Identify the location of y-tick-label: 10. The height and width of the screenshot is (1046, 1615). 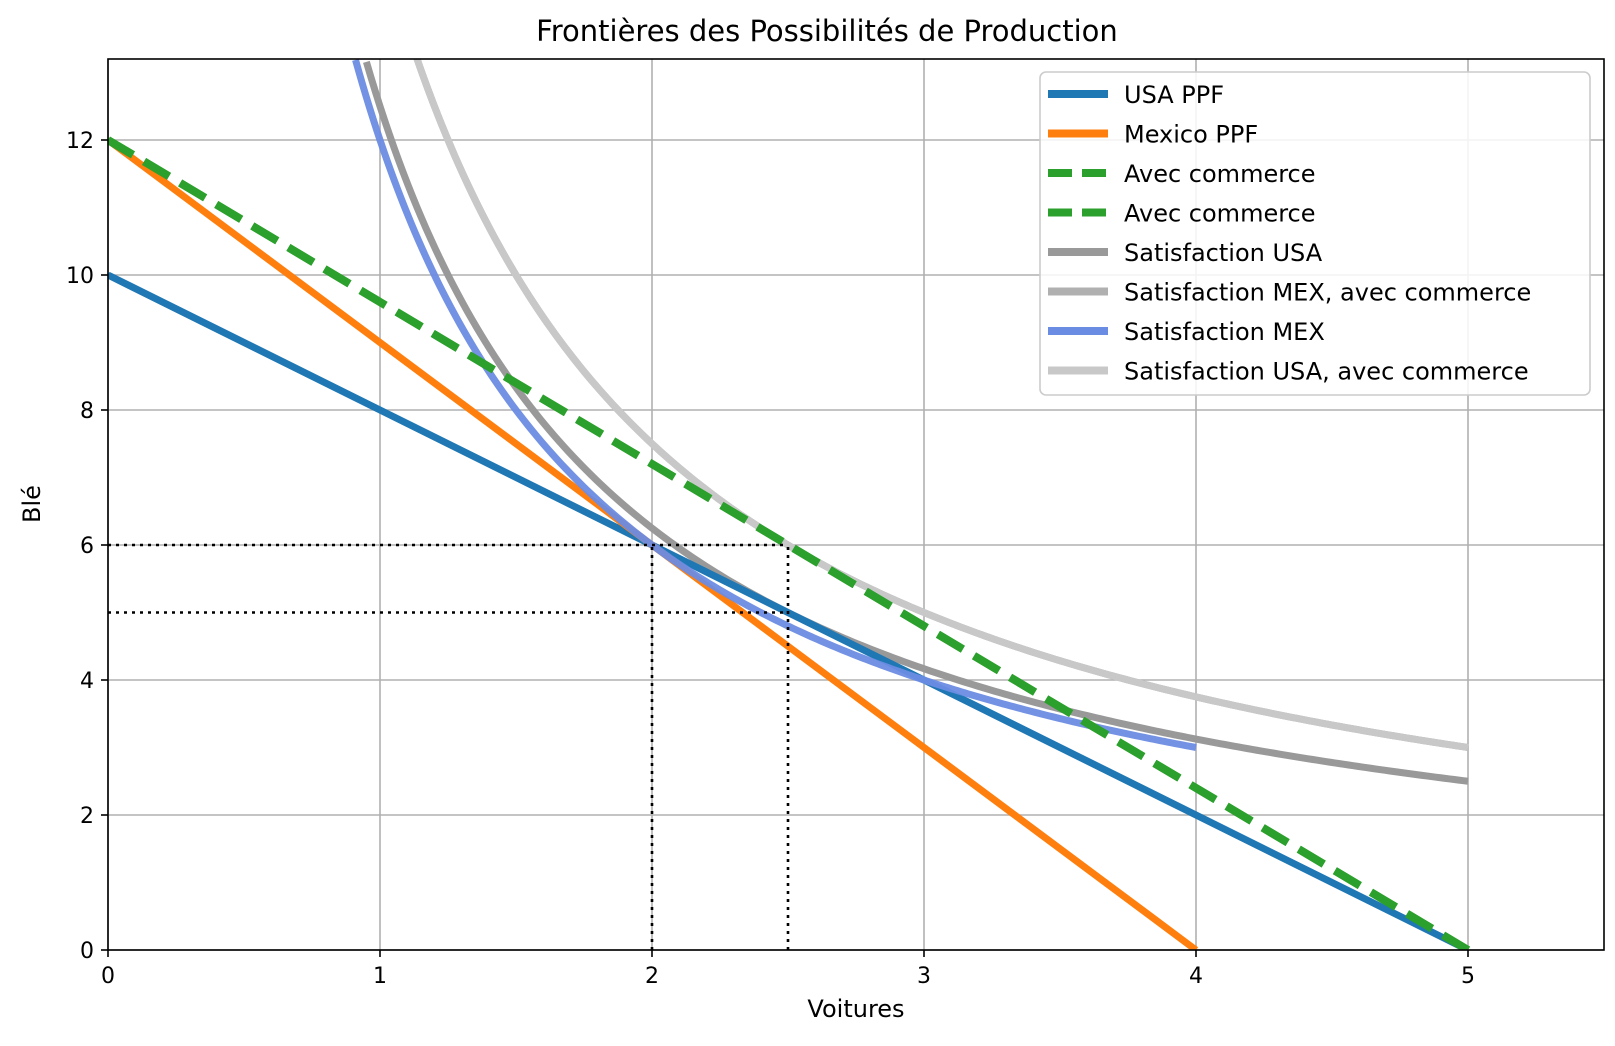
(80, 276).